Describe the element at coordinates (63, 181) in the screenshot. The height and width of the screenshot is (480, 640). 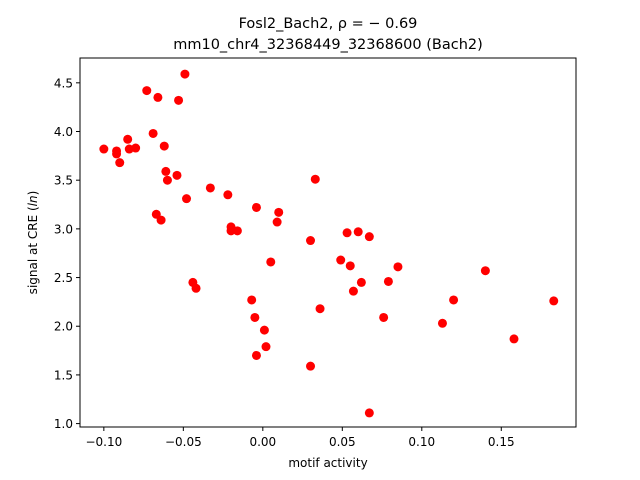
I see `y-tick-label-5: 3.5` at that location.